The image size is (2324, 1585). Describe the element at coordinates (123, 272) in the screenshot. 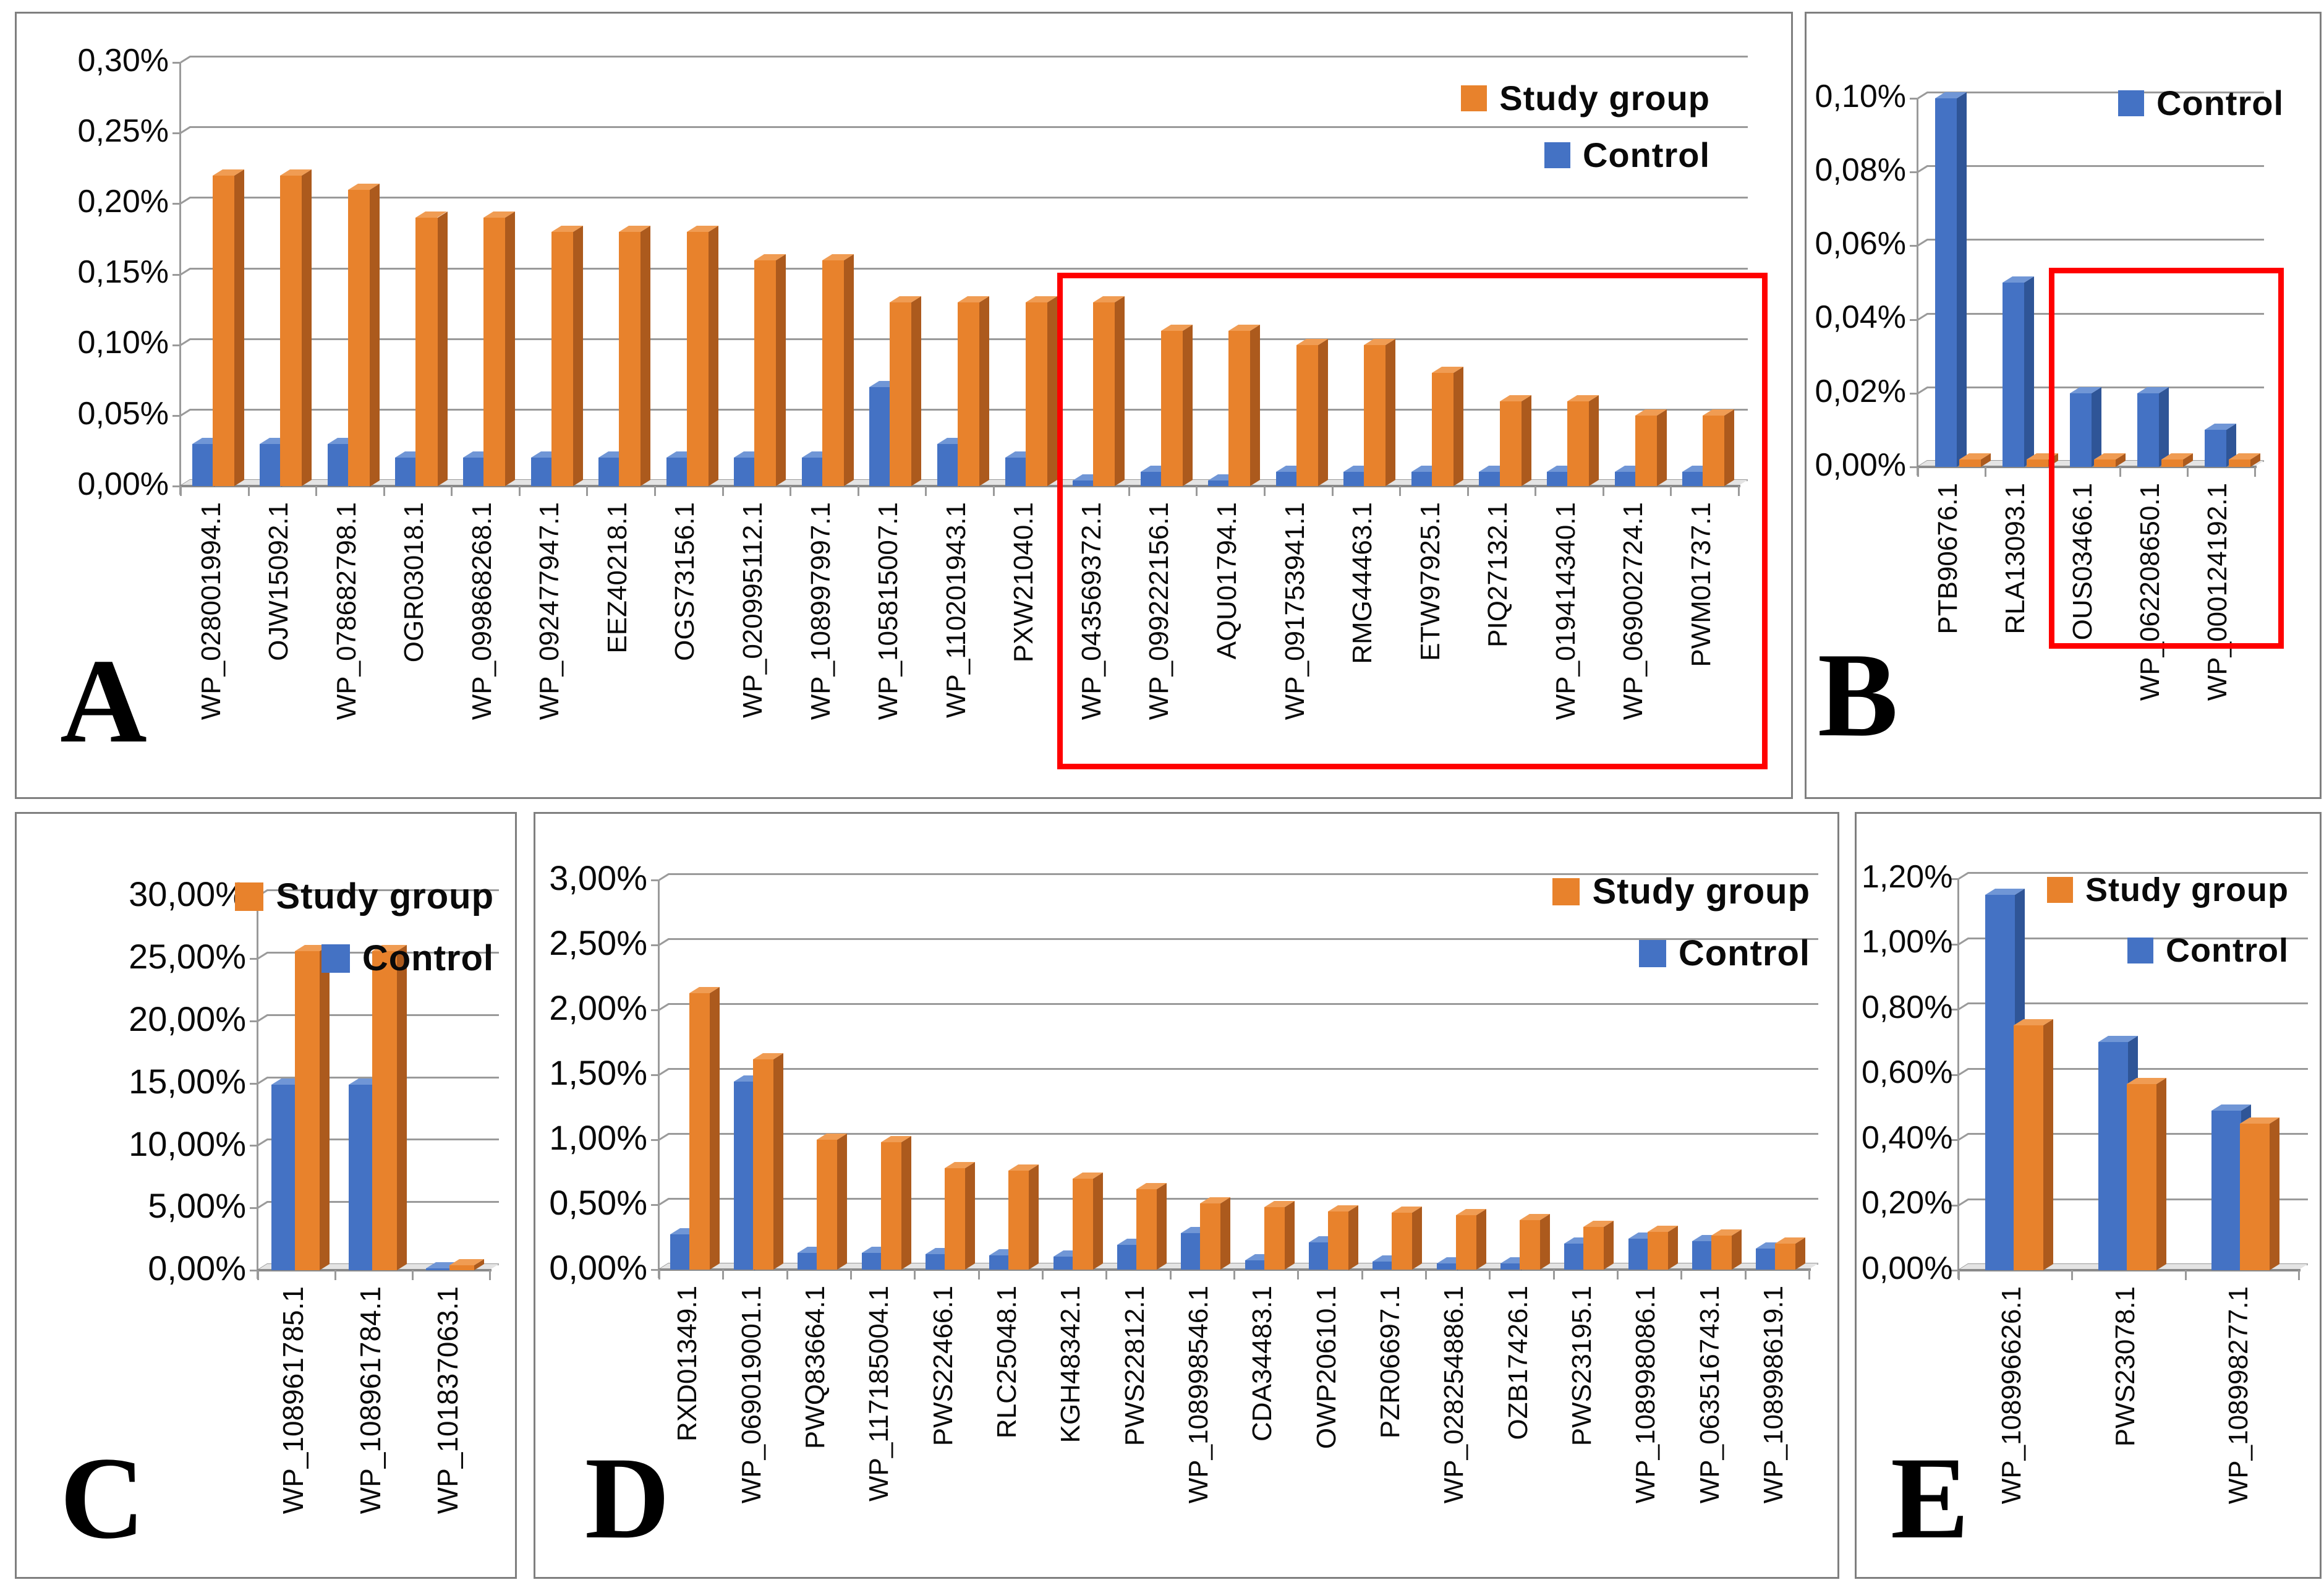

I see `y-tick-label: 0,15%` at that location.